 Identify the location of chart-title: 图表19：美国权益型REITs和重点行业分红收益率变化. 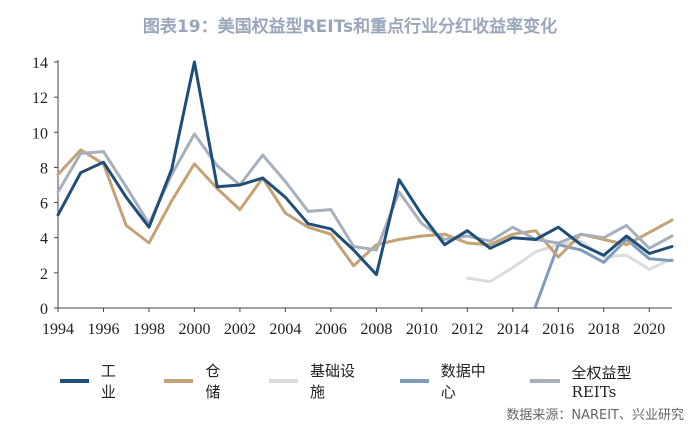
(350, 27).